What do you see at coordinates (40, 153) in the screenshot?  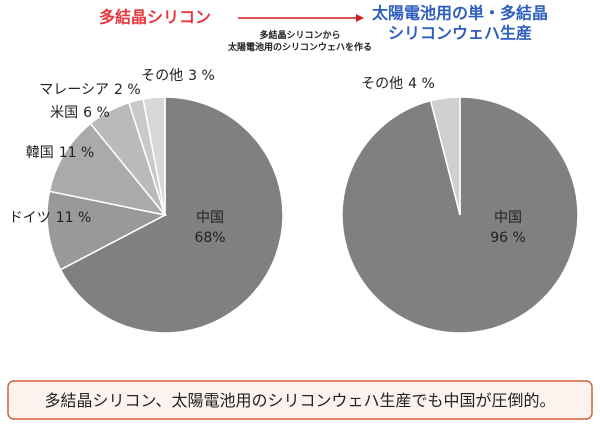 I see `category-label: 韓国` at bounding box center [40, 153].